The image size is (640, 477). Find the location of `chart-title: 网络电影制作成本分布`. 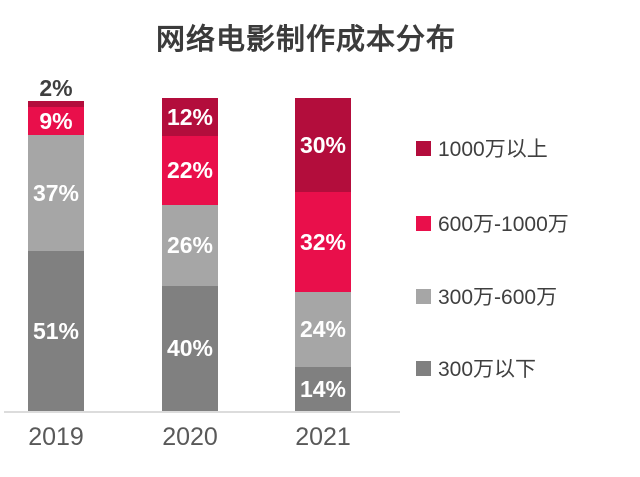

chart-title: 网络电影制作成本分布 is located at coordinates (305, 40).